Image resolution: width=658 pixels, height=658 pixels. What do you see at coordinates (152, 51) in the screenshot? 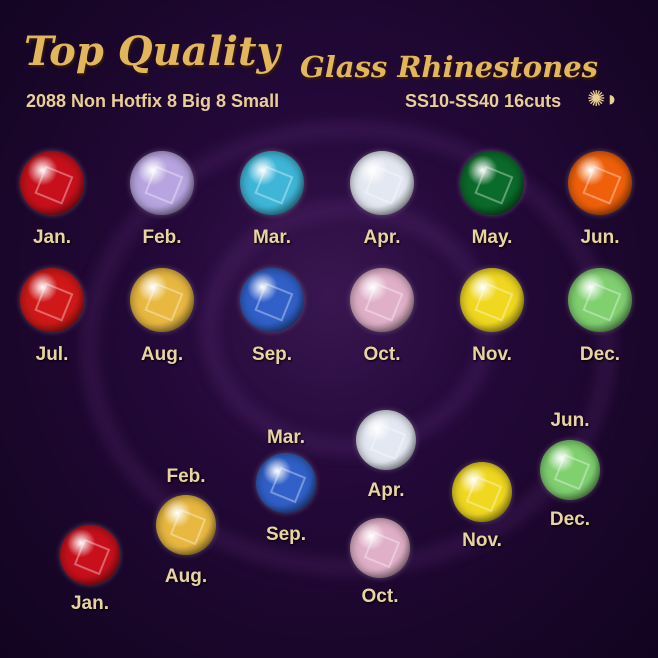
I see `title-main: Top Quality` at bounding box center [152, 51].